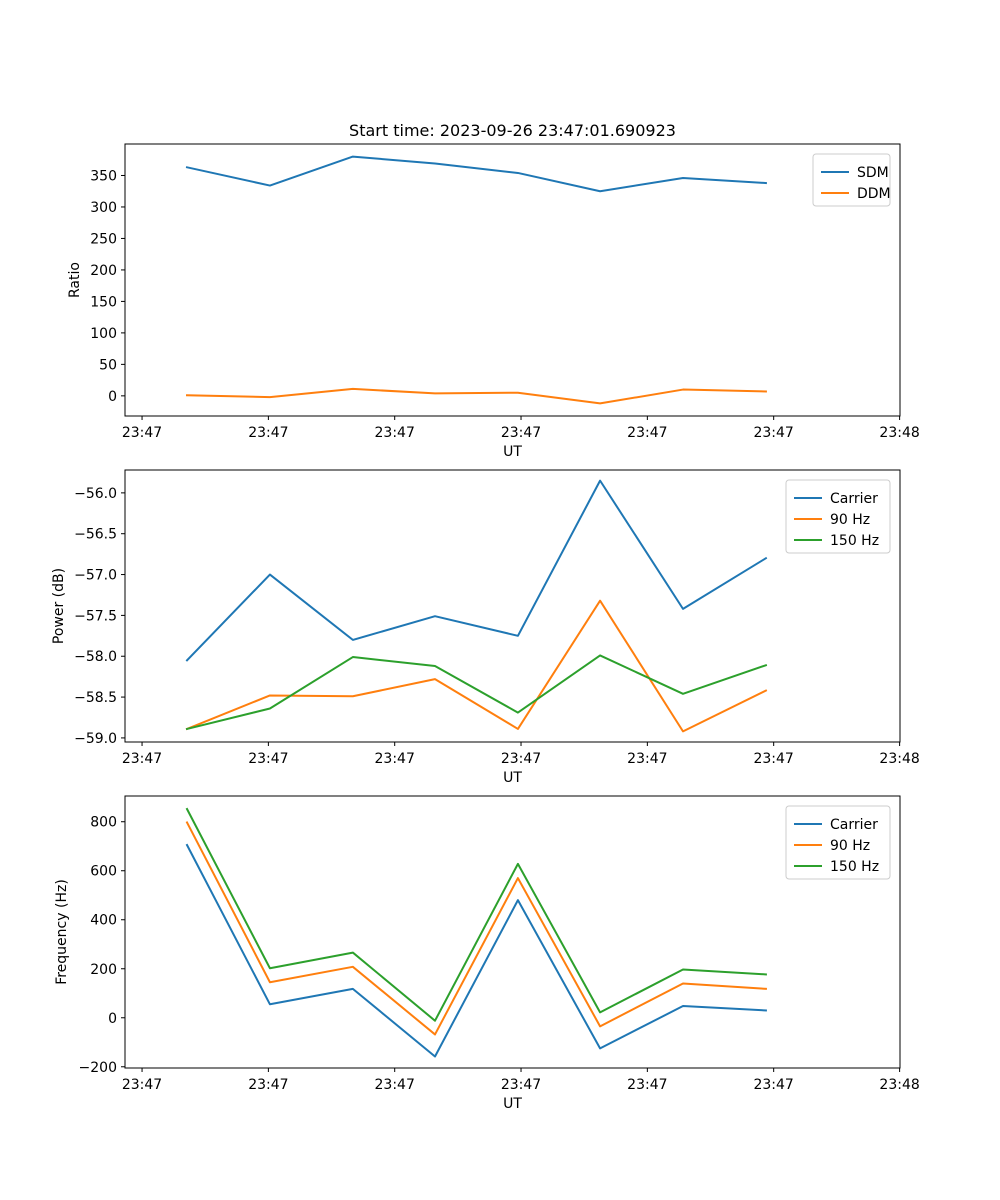 The height and width of the screenshot is (1200, 1000). I want to click on legend: SDM DDM, so click(851, 180).